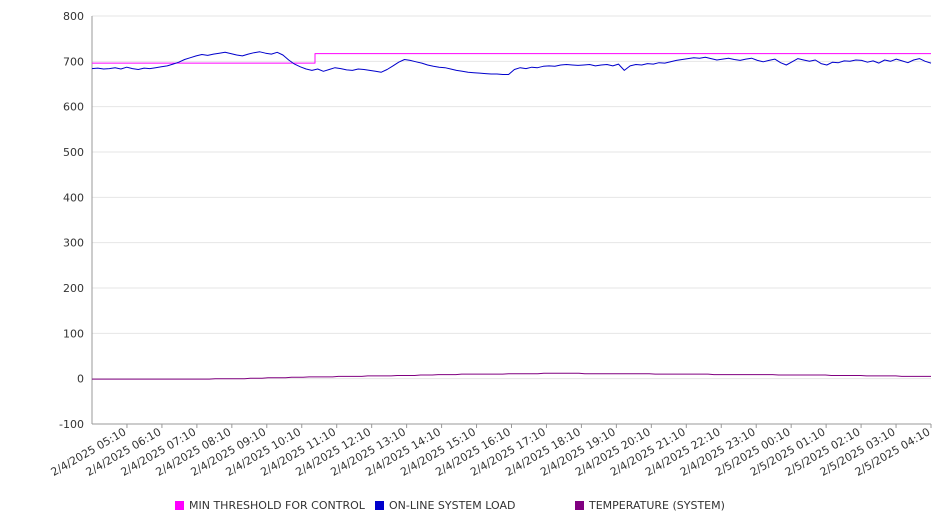  I want to click on y-tick-label: 400, so click(73, 197).